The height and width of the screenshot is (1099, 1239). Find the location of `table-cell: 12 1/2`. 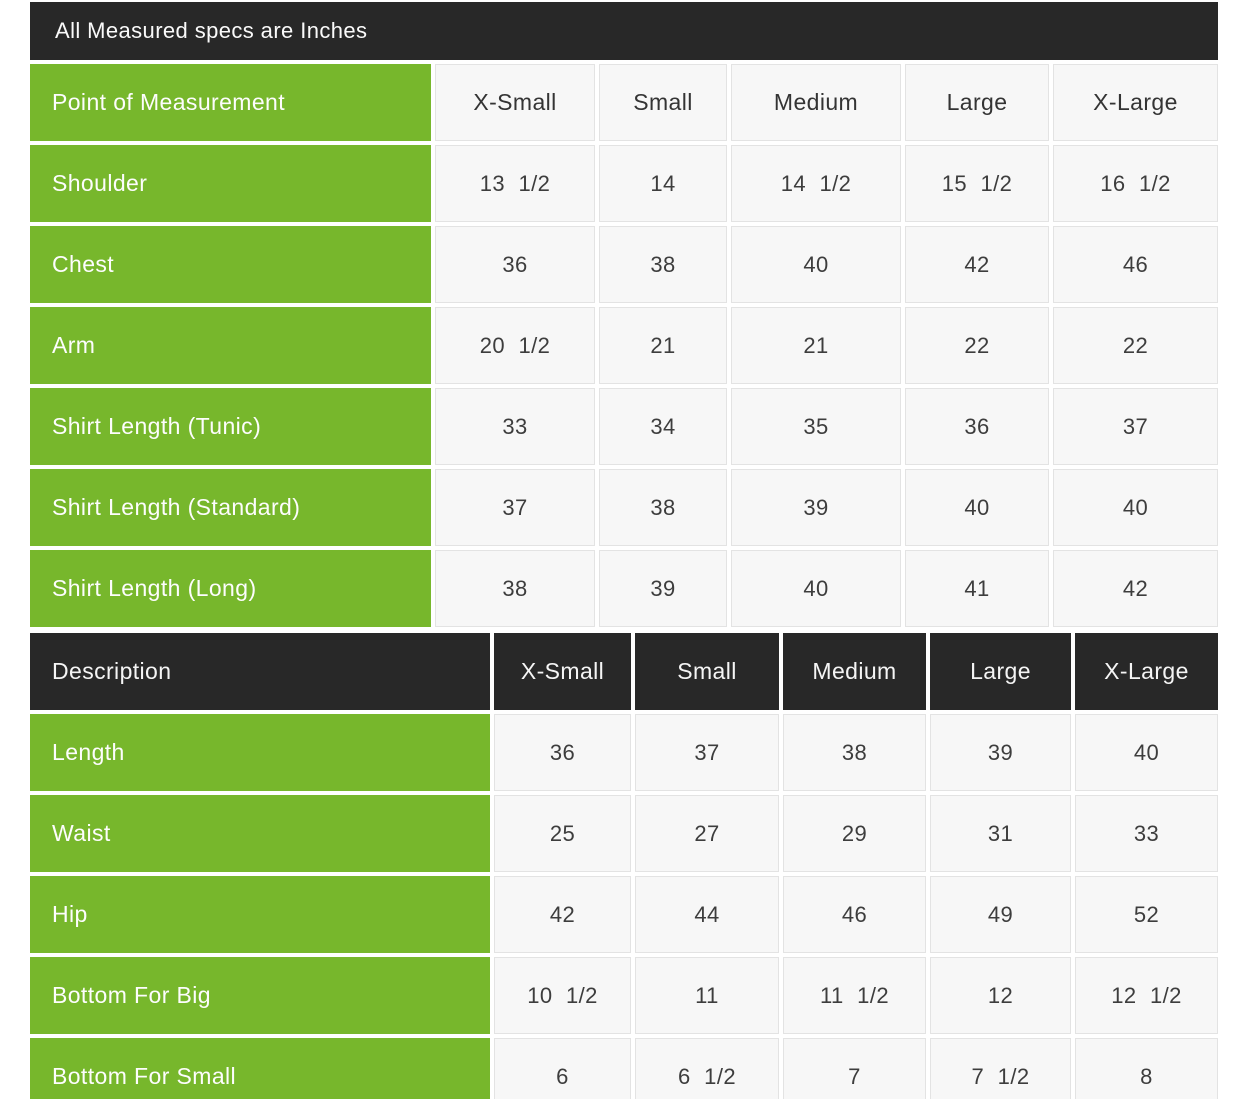

table-cell: 12 1/2 is located at coordinates (1146, 995).